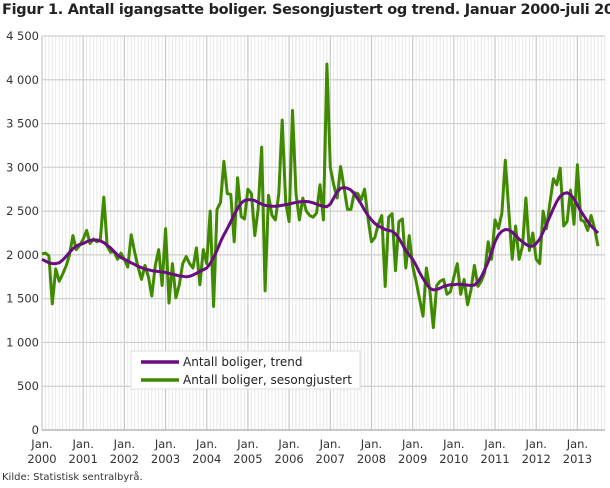 Image resolution: width=610 pixels, height=488 pixels. Describe the element at coordinates (22, 211) in the screenshot. I see `y-tick-label: 2 500` at that location.